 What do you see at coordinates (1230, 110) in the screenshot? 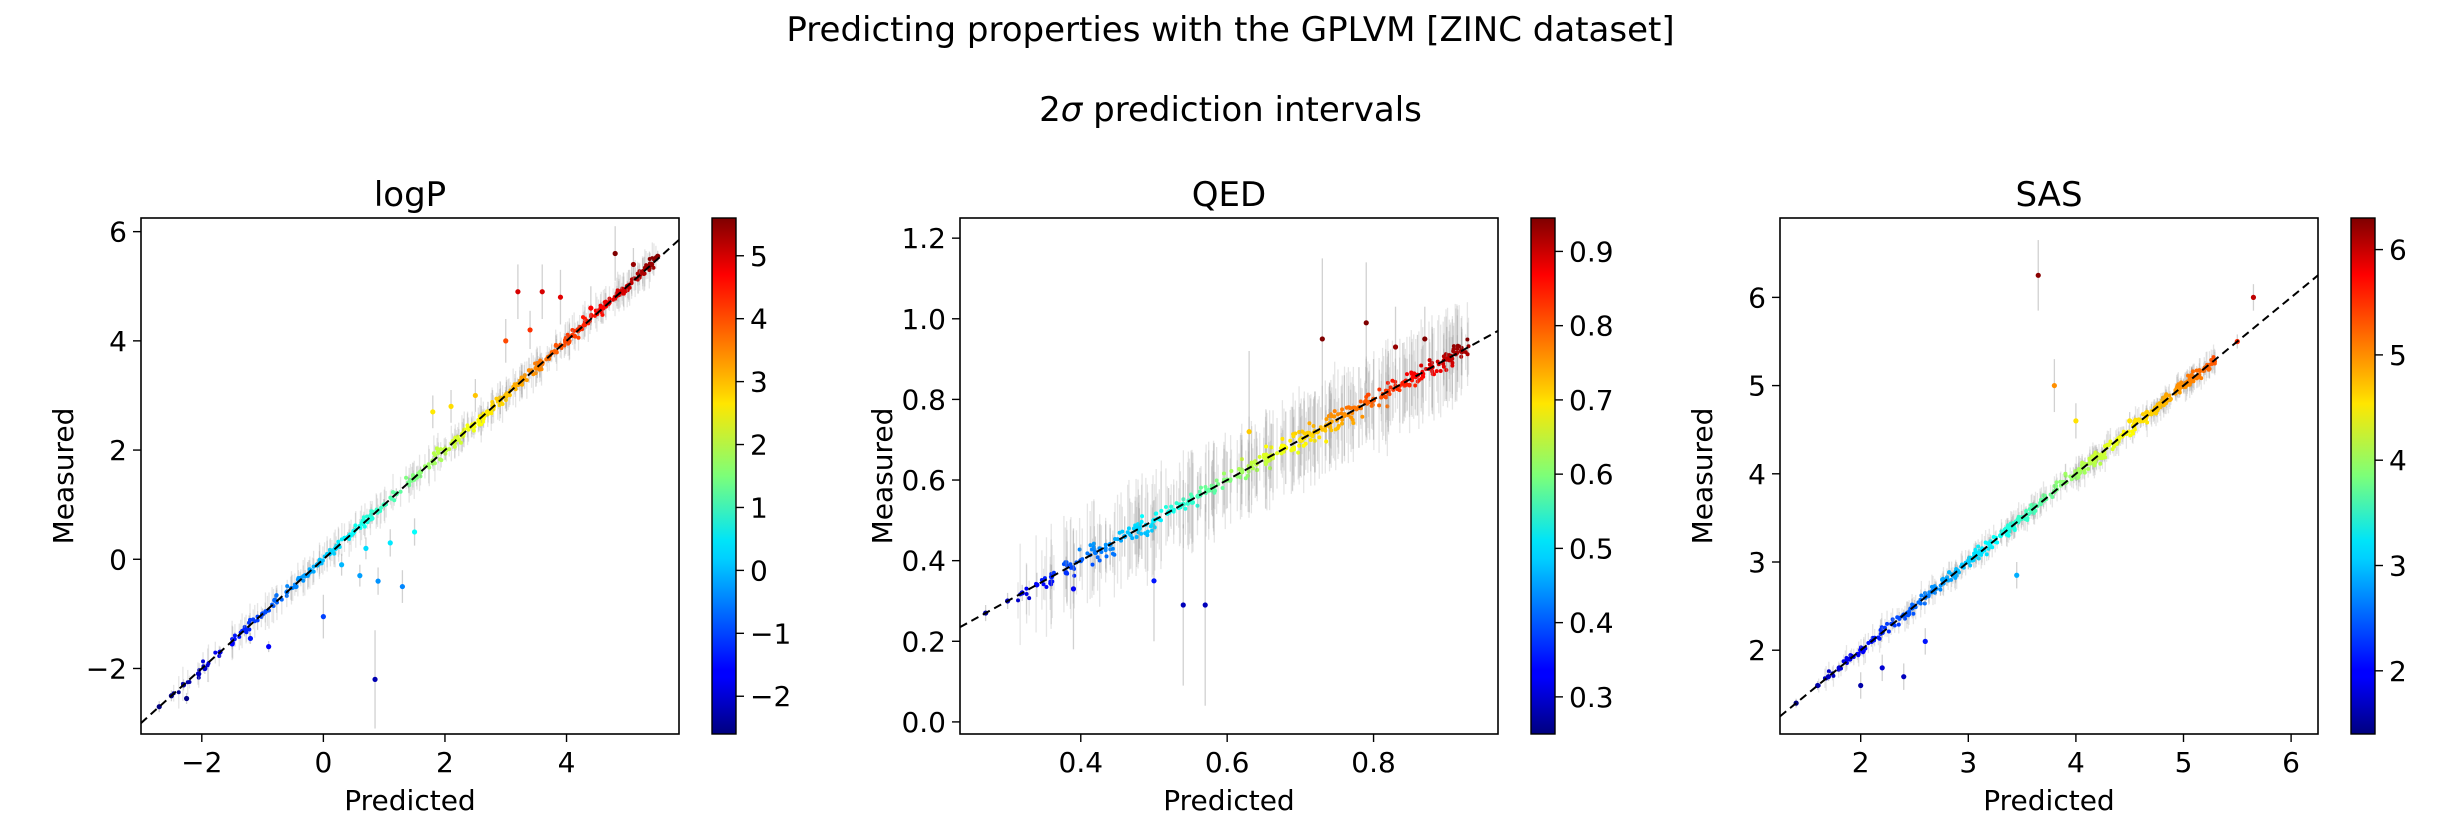
I see `figure-subtitle: 2σ prediction intervals` at bounding box center [1230, 110].